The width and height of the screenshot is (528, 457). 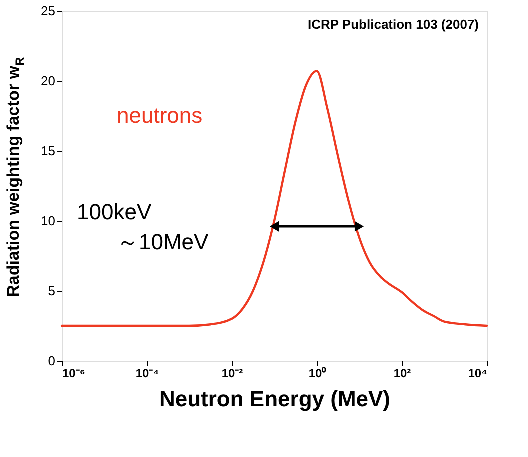 What do you see at coordinates (478, 373) in the screenshot?
I see `x-tick-label: 10⁴` at bounding box center [478, 373].